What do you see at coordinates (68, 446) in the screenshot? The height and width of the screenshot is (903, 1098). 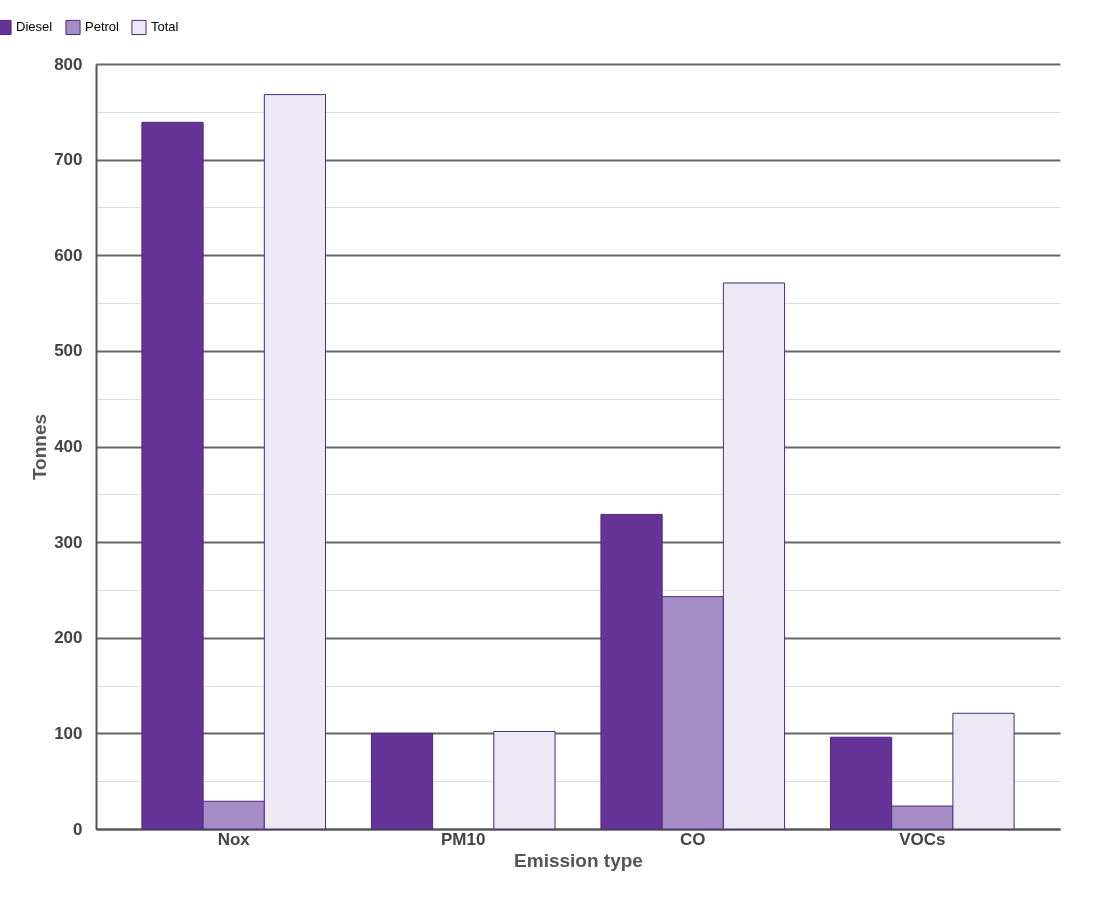 I see `y-tick-label: 400` at bounding box center [68, 446].